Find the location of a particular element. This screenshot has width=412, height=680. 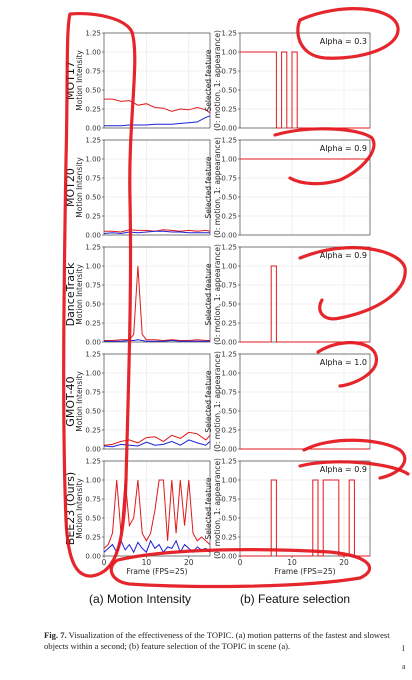

sublabel-b: (b) Feature selection is located at coordinates (295, 599).